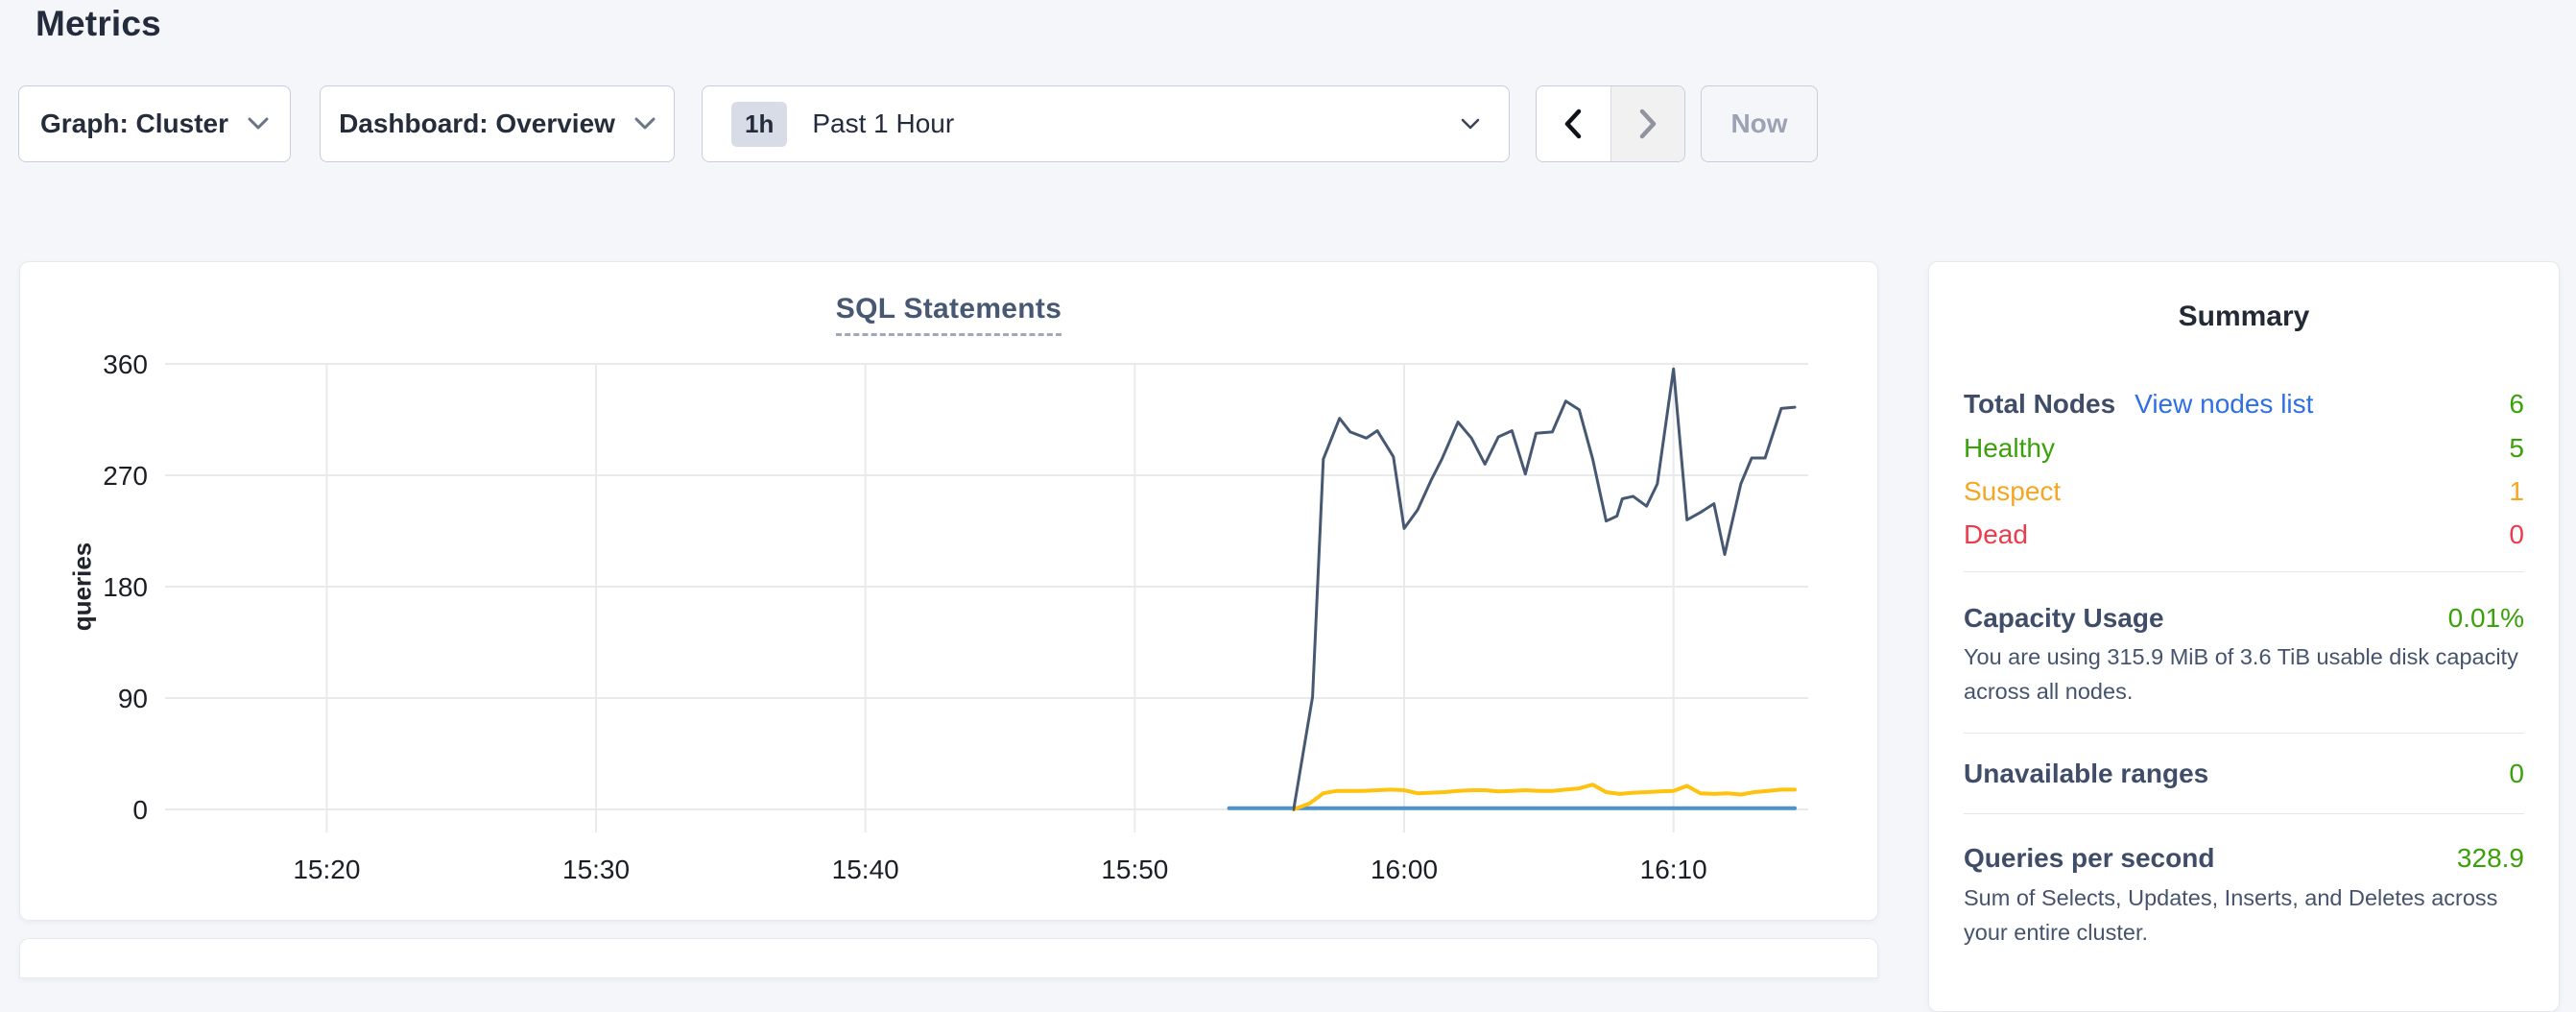 This screenshot has width=2576, height=1012. Describe the element at coordinates (2013, 491) in the screenshot. I see `suspect-label: Suspect` at that location.